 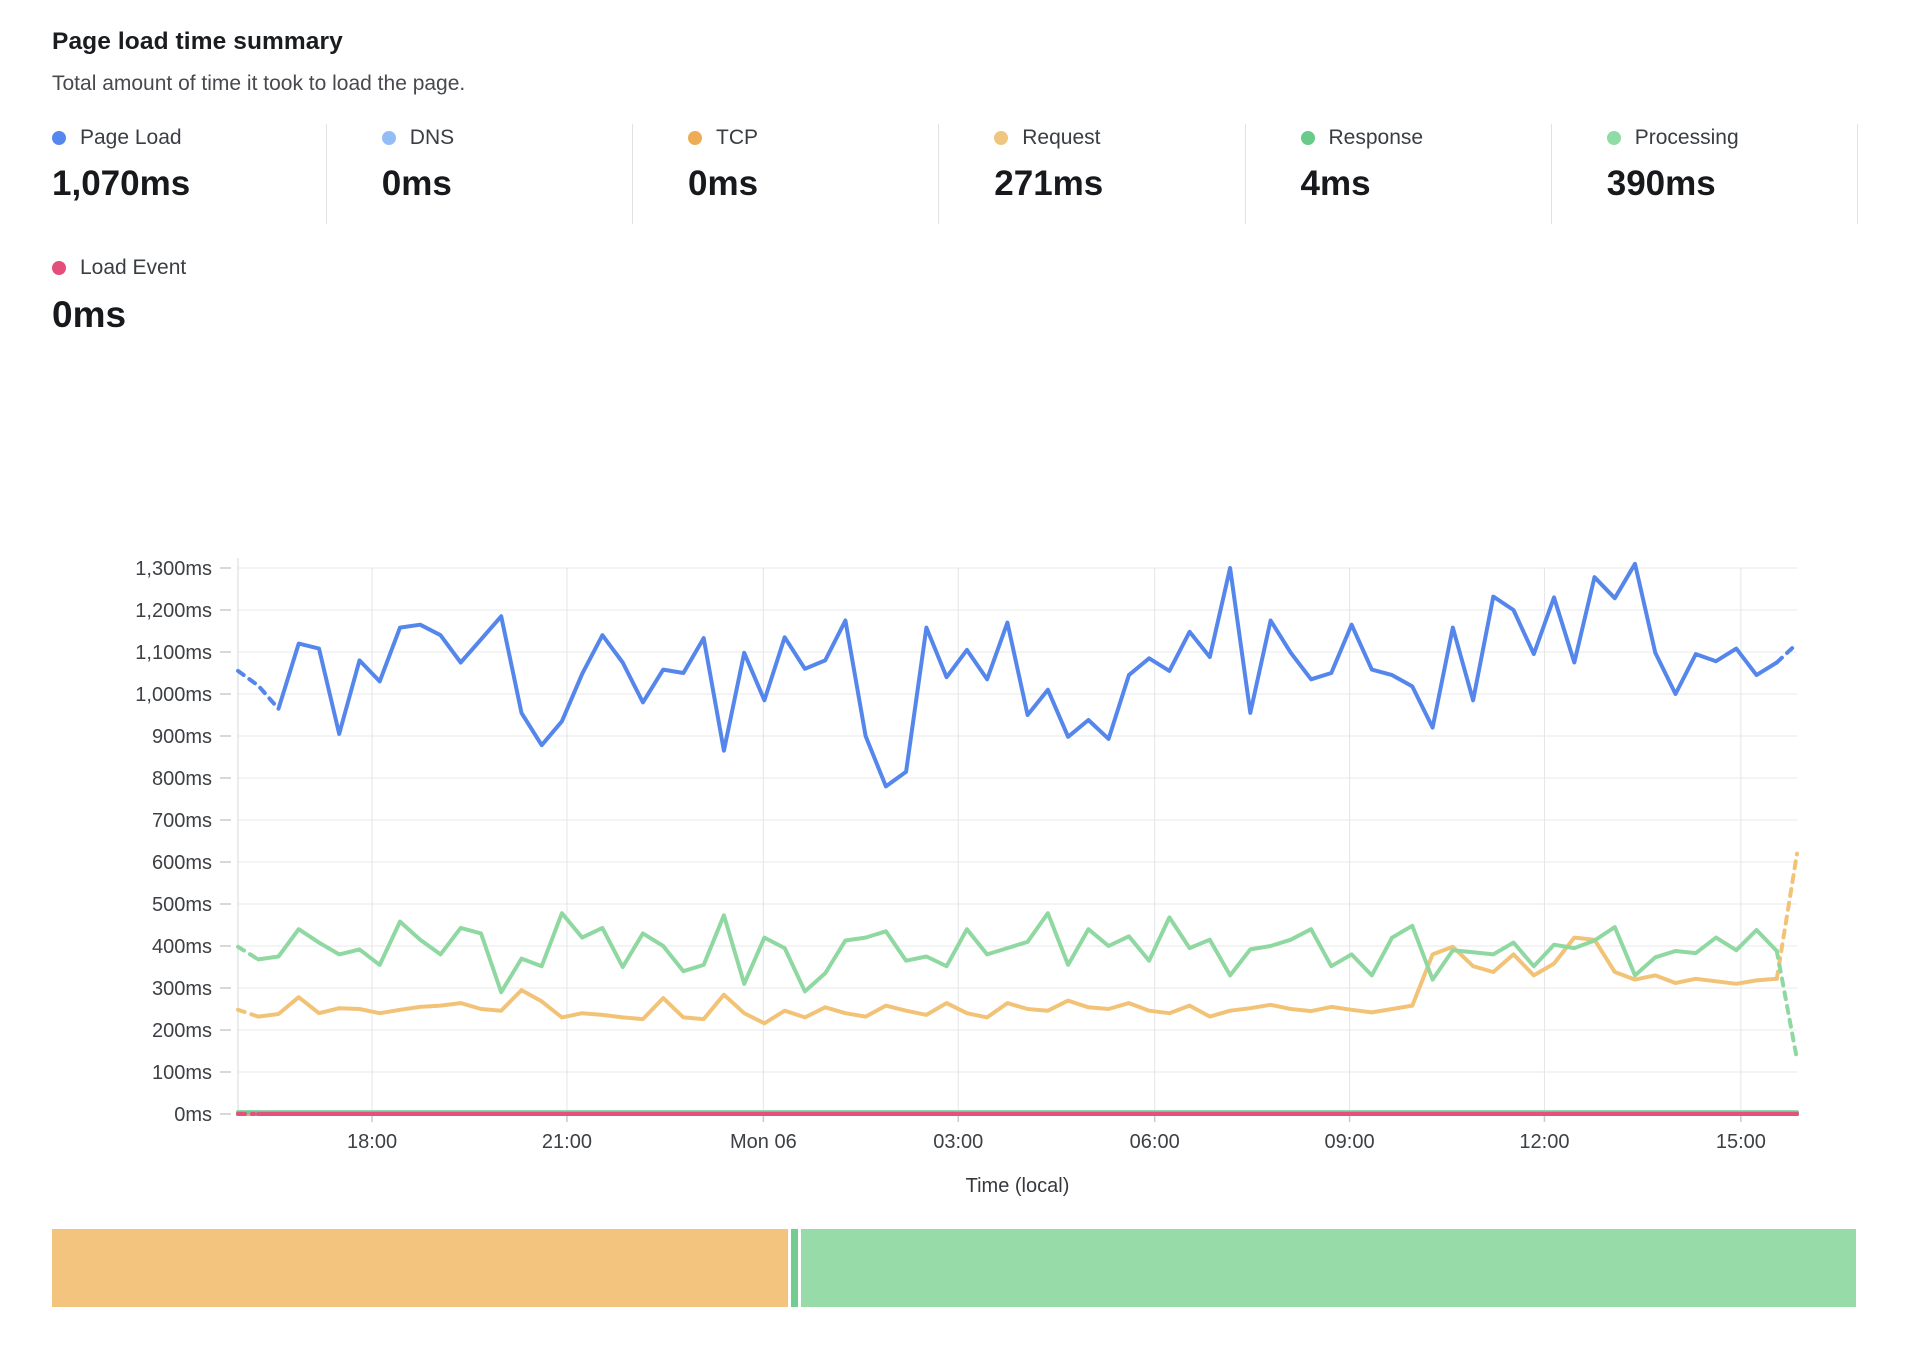 What do you see at coordinates (193, 1115) in the screenshot?
I see `y-tick-label: 0ms` at bounding box center [193, 1115].